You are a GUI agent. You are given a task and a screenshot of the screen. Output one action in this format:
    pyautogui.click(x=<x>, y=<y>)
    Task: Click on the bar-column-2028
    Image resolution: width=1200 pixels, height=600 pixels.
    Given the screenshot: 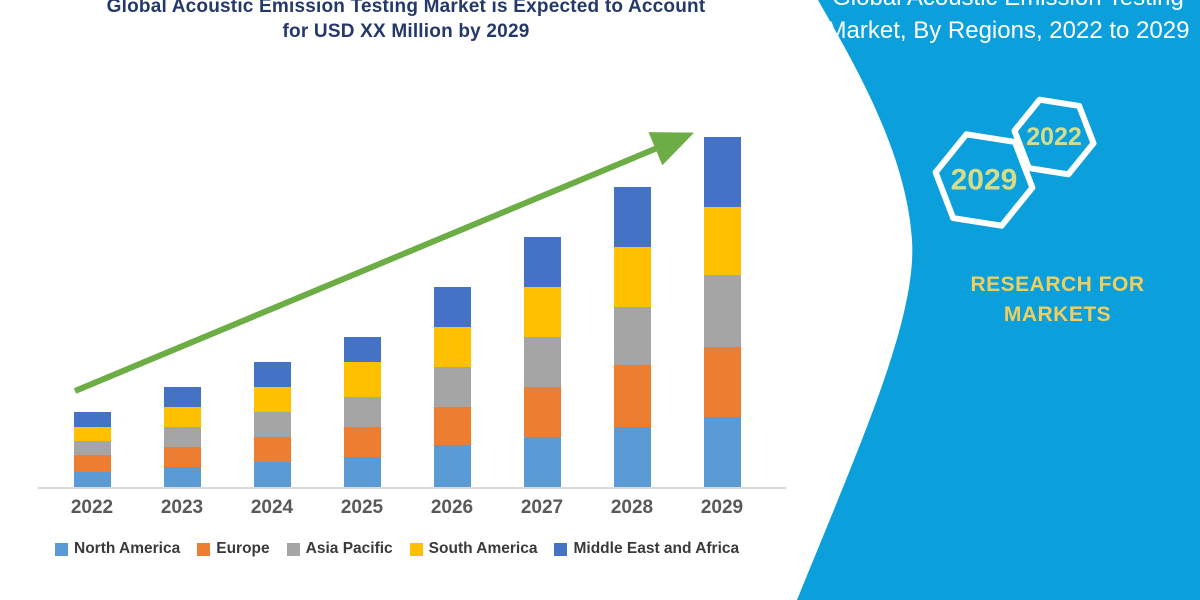 What is the action you would take?
    pyautogui.click(x=632, y=273)
    